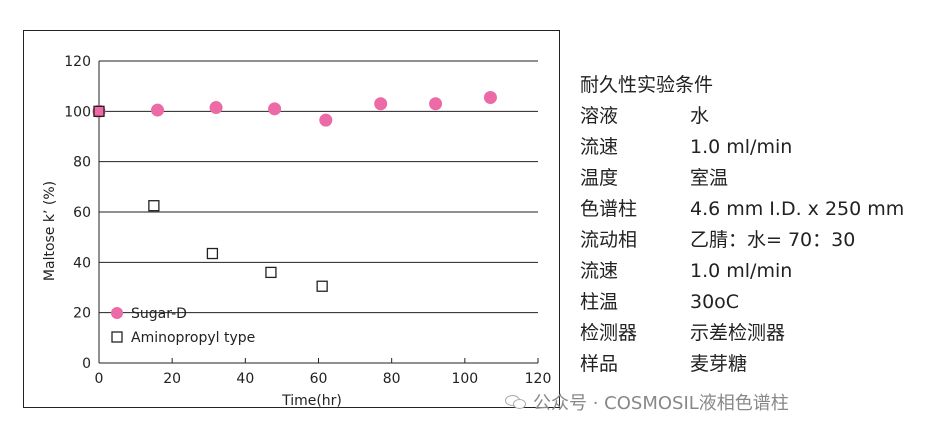 This screenshot has width=927, height=438. Describe the element at coordinates (172, 379) in the screenshot. I see `x-tick-label: 20` at that location.